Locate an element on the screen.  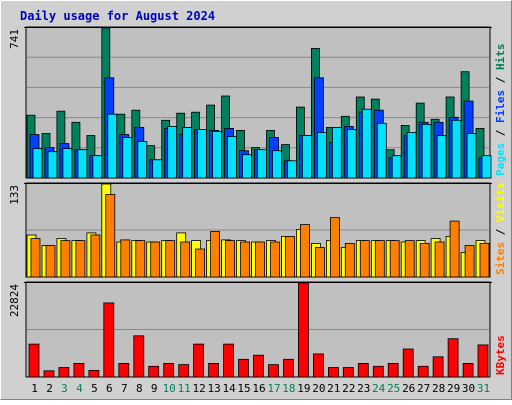
x-tick-label: 30 is located at coordinates (468, 388).